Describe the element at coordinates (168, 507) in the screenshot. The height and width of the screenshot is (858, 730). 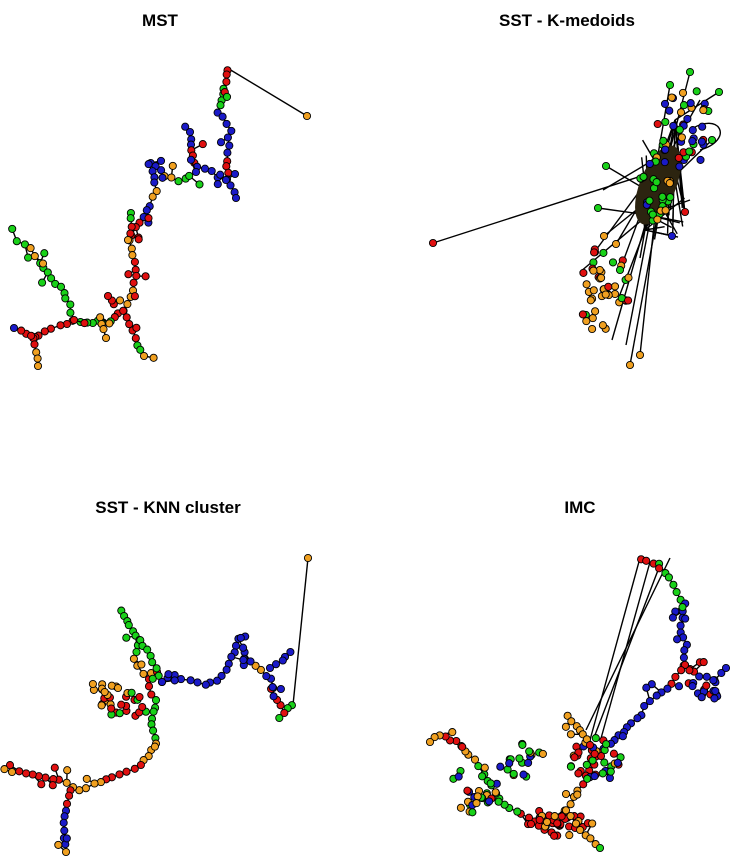
I see `panel-title-sst-knn: SST - KNN cluster` at that location.